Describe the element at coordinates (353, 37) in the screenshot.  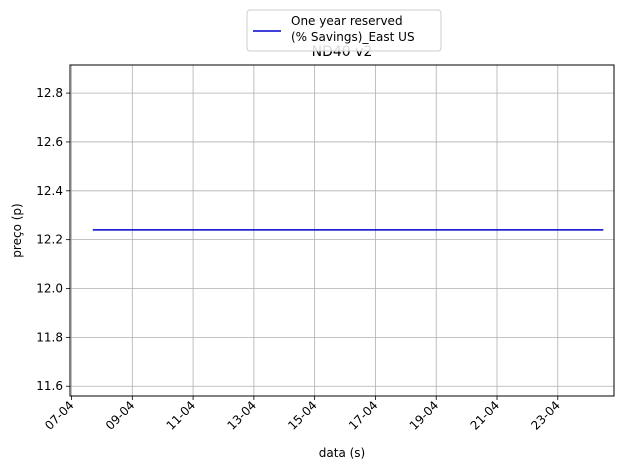
I see `legend-label-line: (% Savings)_East US` at that location.